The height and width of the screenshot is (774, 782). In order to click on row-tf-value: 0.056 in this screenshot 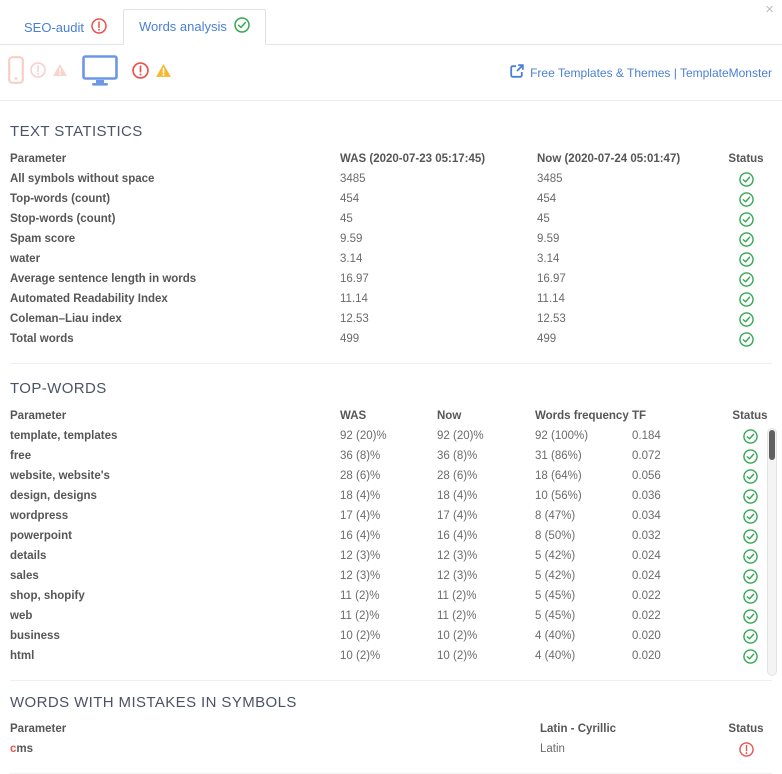, I will do `click(646, 476)`.